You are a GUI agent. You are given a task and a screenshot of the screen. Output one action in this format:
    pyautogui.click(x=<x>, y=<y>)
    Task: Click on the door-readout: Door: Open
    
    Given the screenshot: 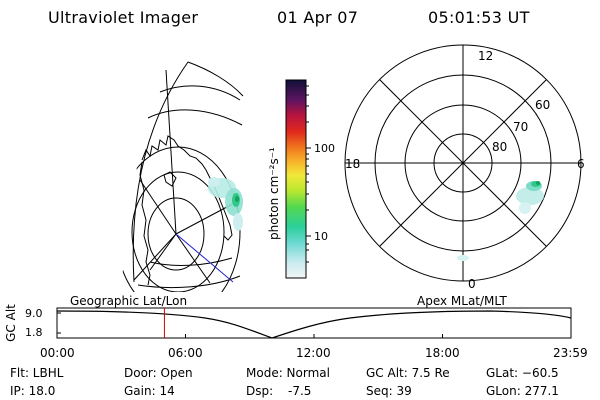 What is the action you would take?
    pyautogui.click(x=158, y=373)
    